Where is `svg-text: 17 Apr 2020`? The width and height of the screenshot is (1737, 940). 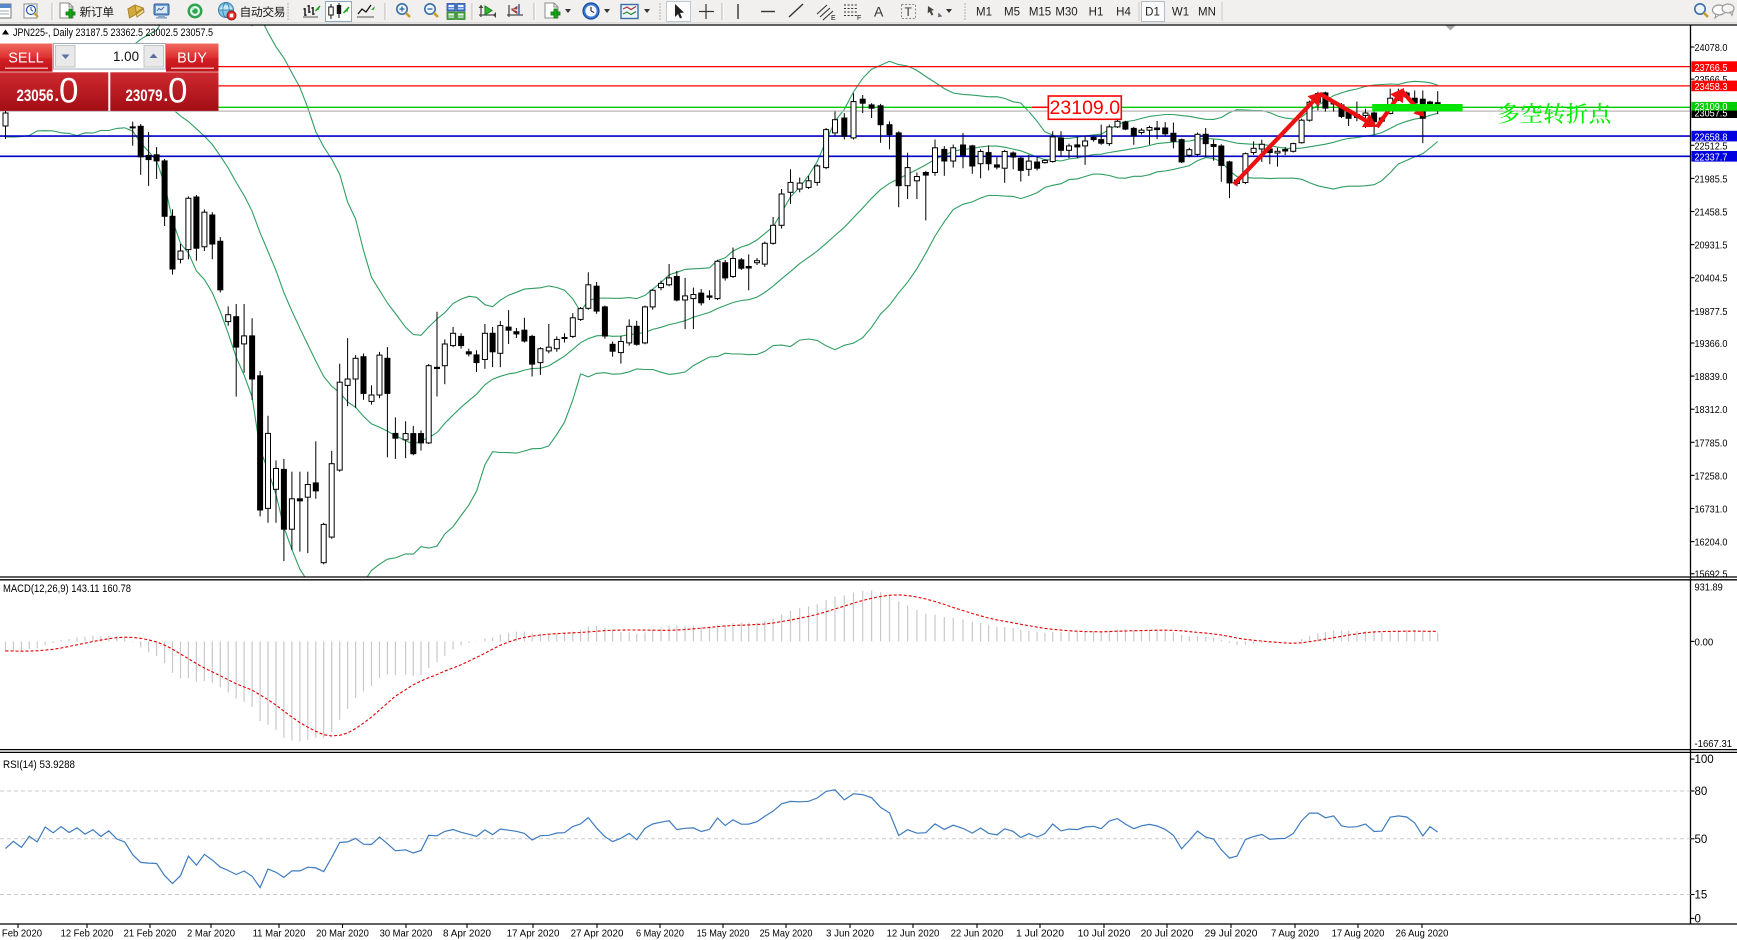 svg-text: 17 Apr 2020 is located at coordinates (533, 934).